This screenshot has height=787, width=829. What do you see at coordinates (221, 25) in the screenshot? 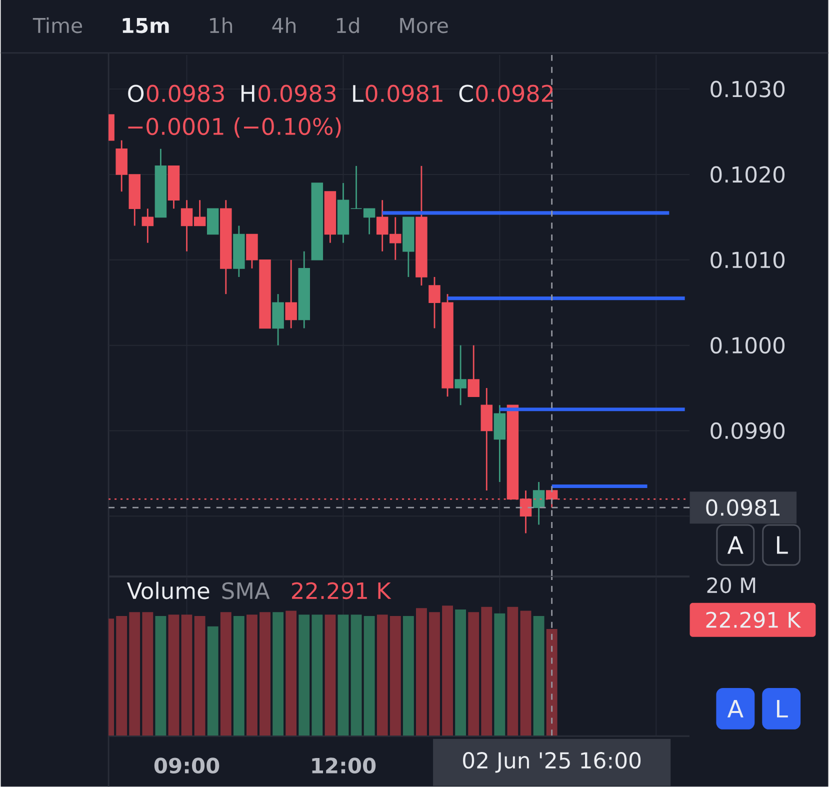
I see `text: 1h` at bounding box center [221, 25].